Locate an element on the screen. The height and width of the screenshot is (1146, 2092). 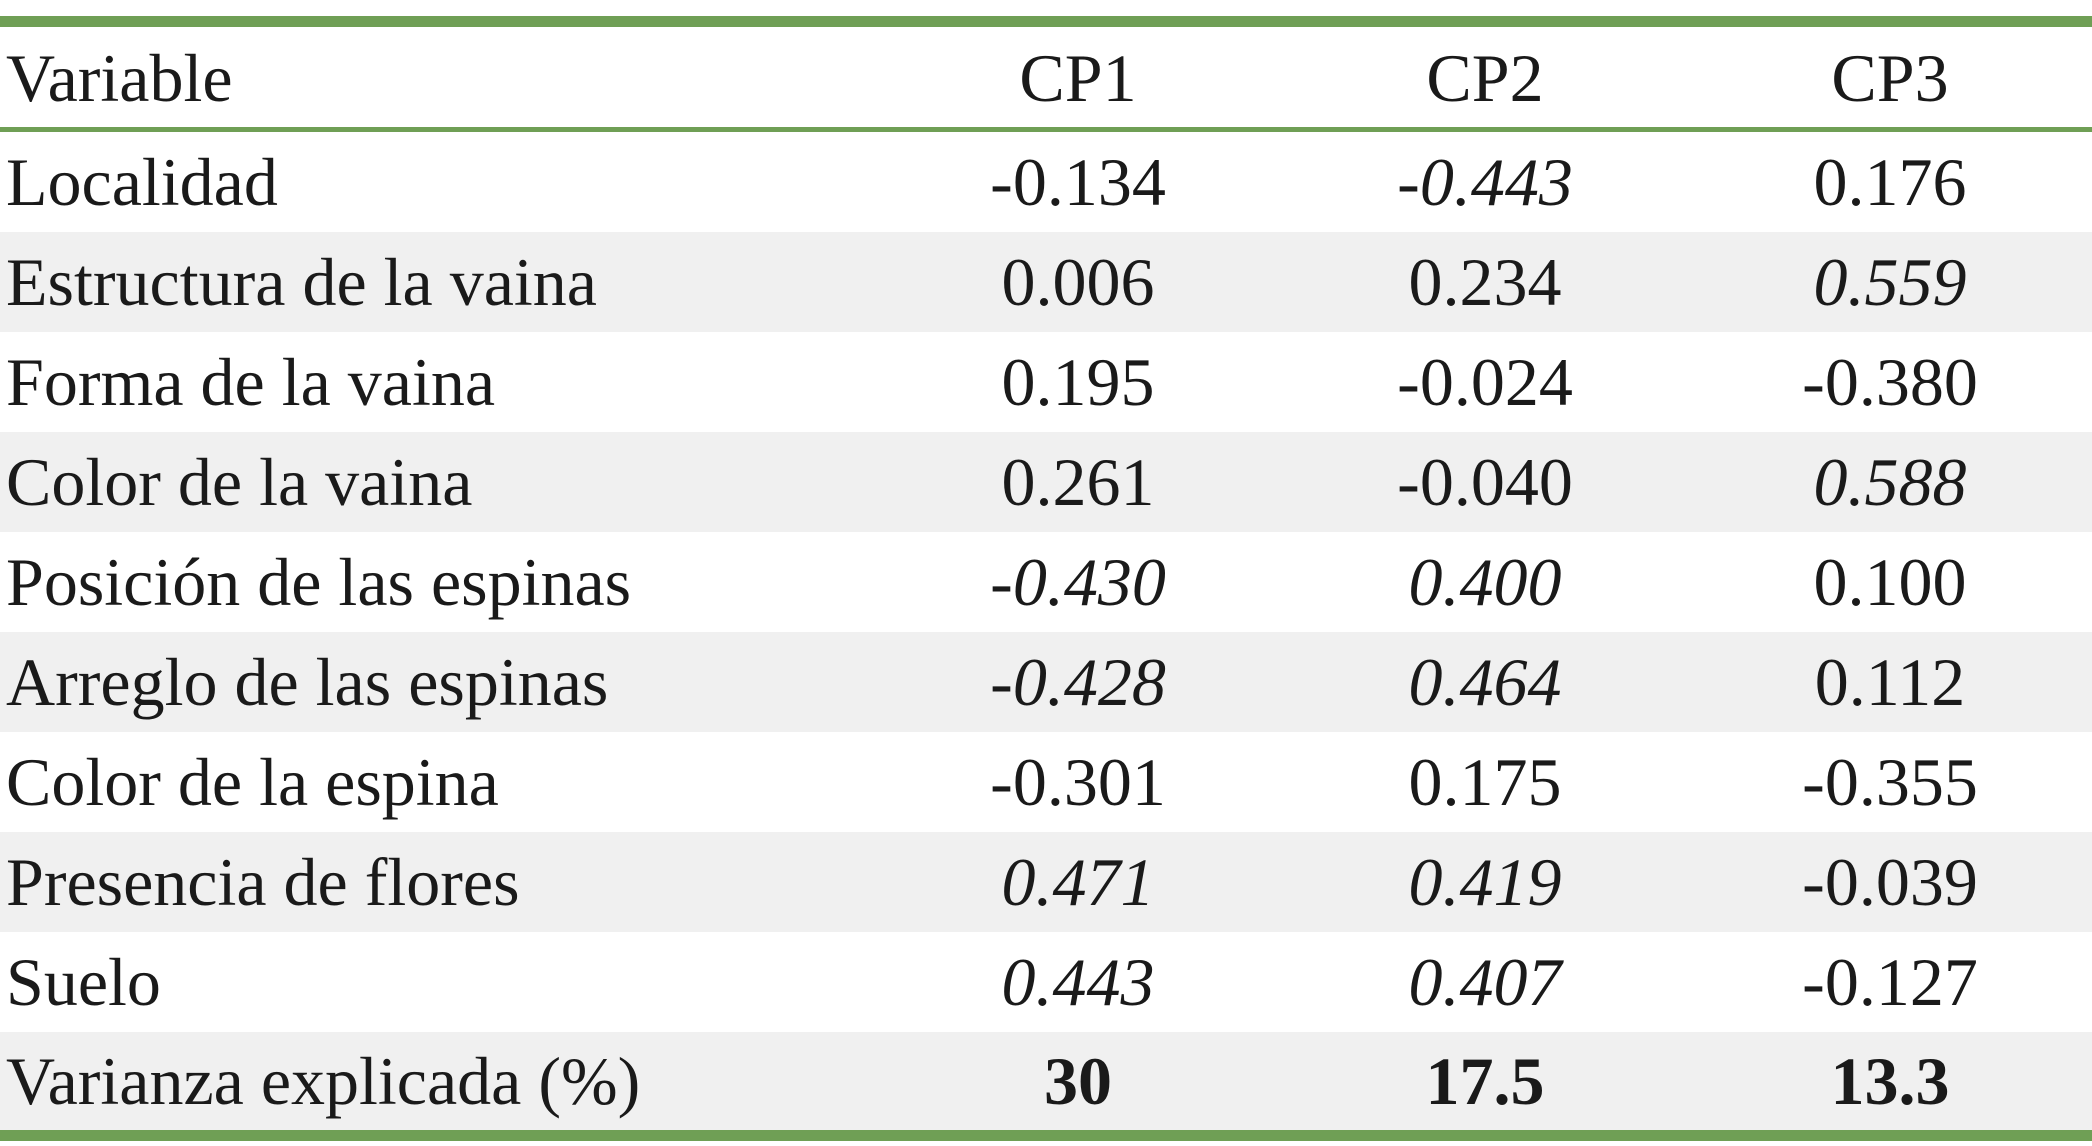
cell-value: 0.261 is located at coordinates (1078, 481).